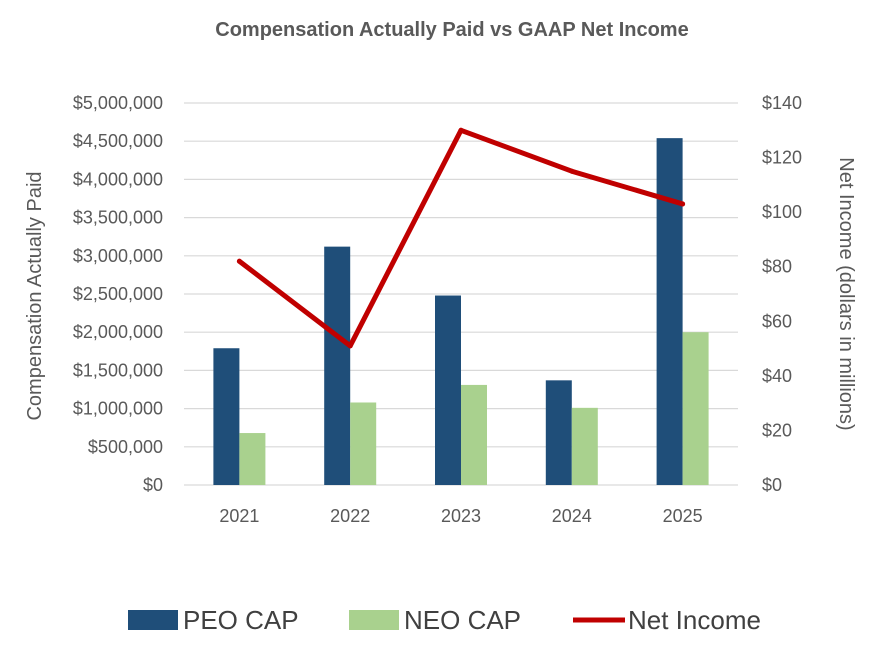  Describe the element at coordinates (782, 158) in the screenshot. I see `right-tick-label: $120` at that location.